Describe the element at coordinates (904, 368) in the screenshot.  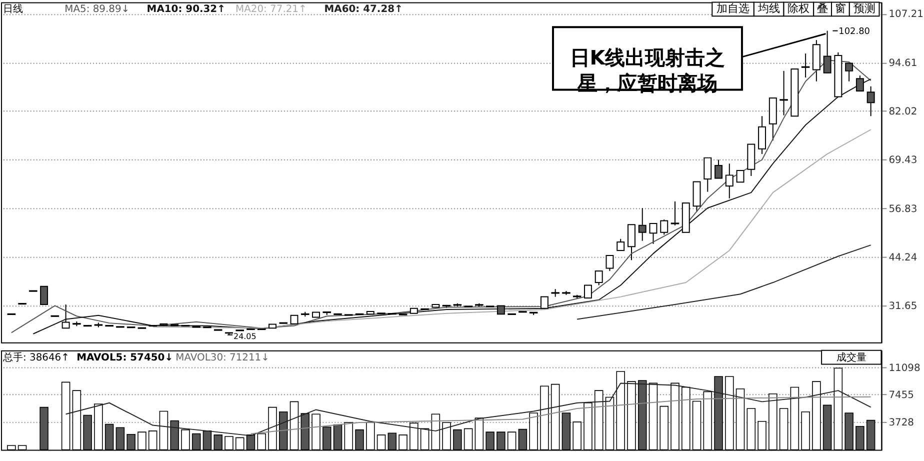
I see `y-tick-label: 11098` at that location.